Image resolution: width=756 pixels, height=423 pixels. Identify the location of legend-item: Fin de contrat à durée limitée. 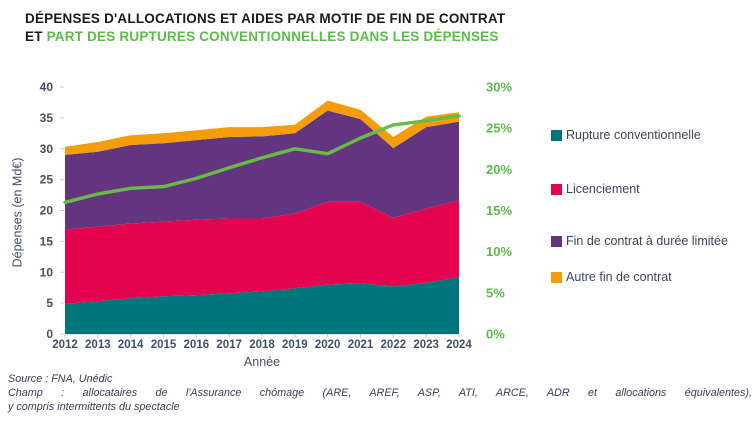
(652, 241).